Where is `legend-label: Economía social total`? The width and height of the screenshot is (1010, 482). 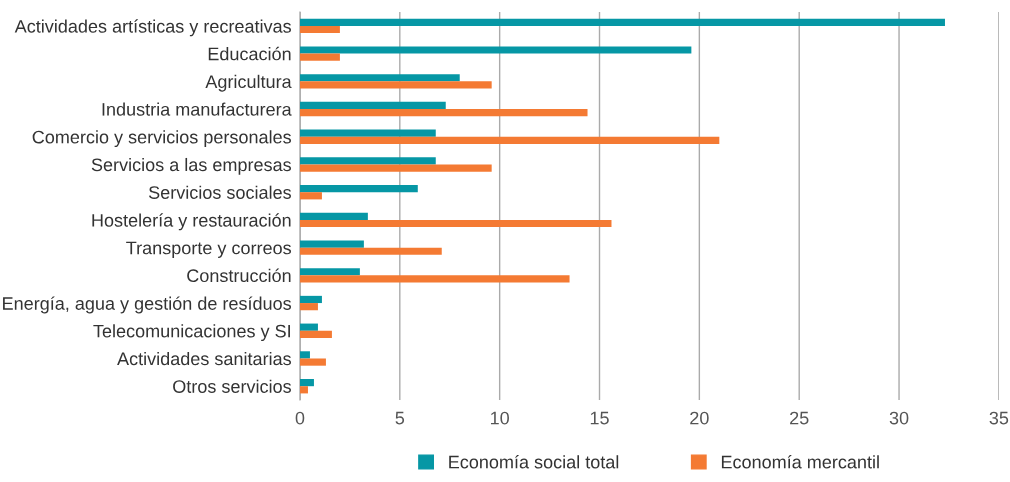
legend-label: Economía social total is located at coordinates (534, 462).